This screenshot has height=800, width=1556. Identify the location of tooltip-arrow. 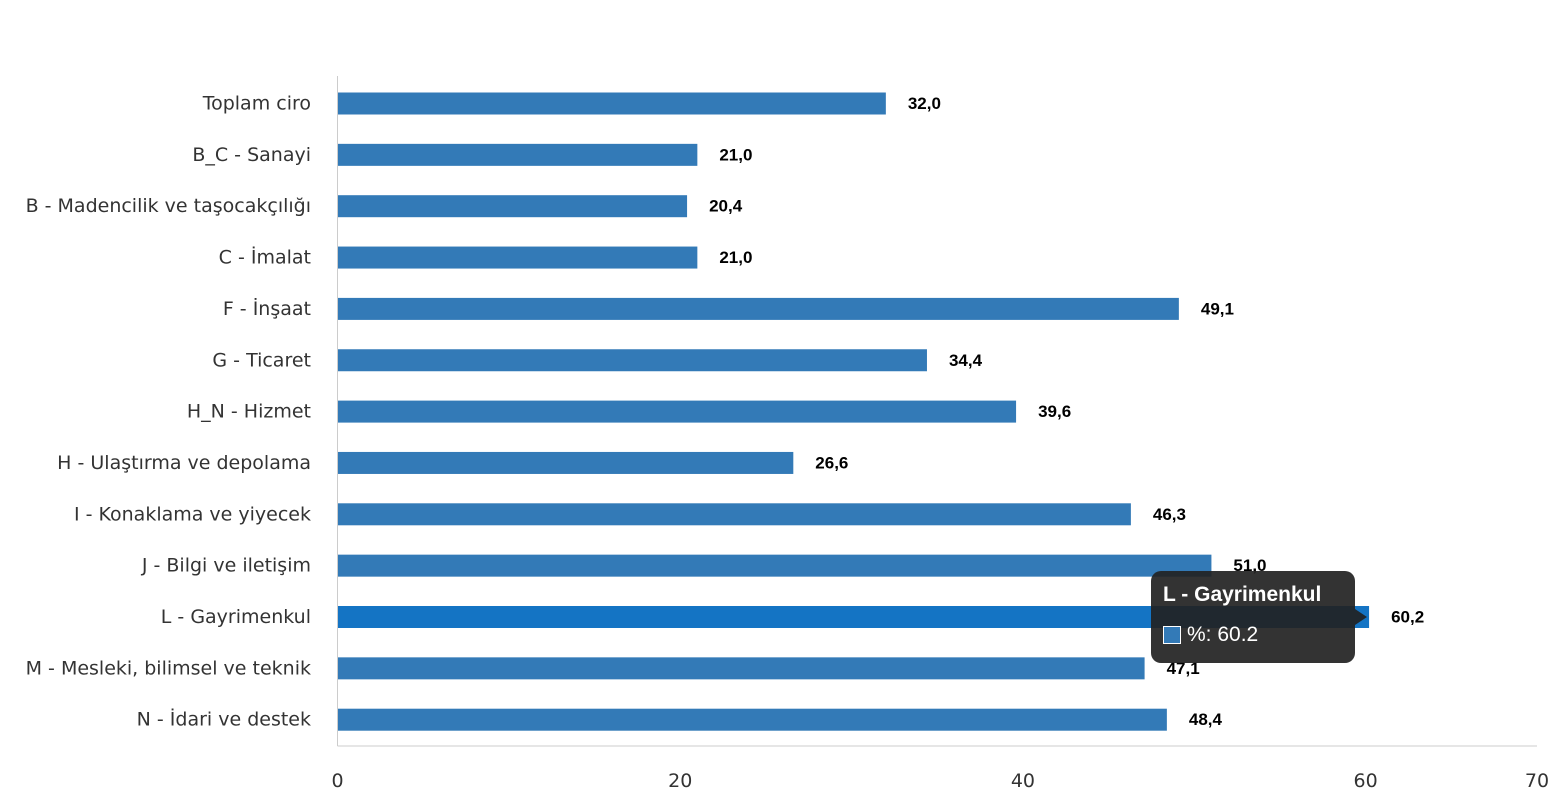
(1361, 617).